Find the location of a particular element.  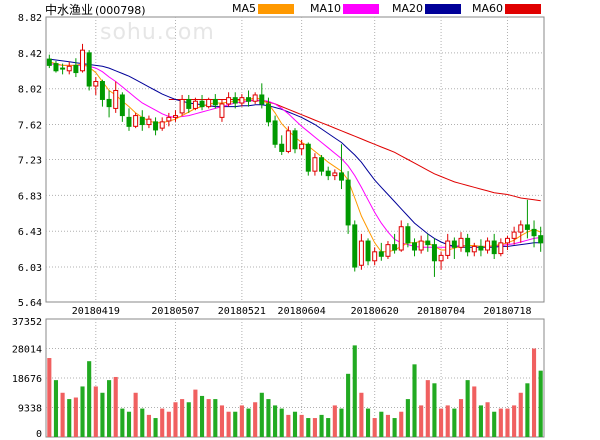

date-tick-label: 20180718 is located at coordinates (507, 311).